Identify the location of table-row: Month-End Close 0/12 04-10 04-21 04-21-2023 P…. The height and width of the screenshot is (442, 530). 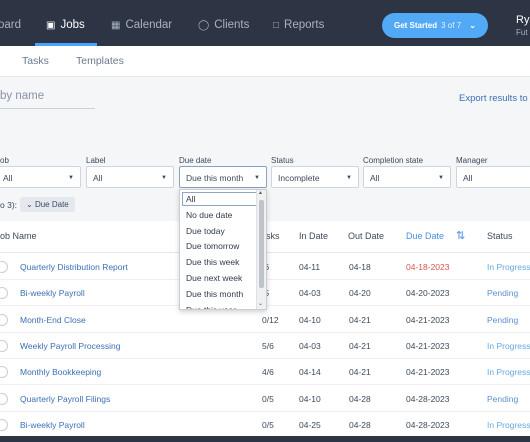
(265, 319).